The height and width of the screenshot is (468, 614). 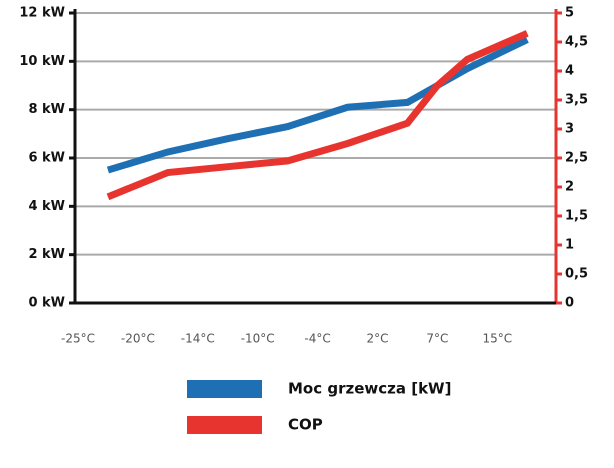 What do you see at coordinates (569, 13) in the screenshot?
I see `y2-tick-label: 5` at bounding box center [569, 13].